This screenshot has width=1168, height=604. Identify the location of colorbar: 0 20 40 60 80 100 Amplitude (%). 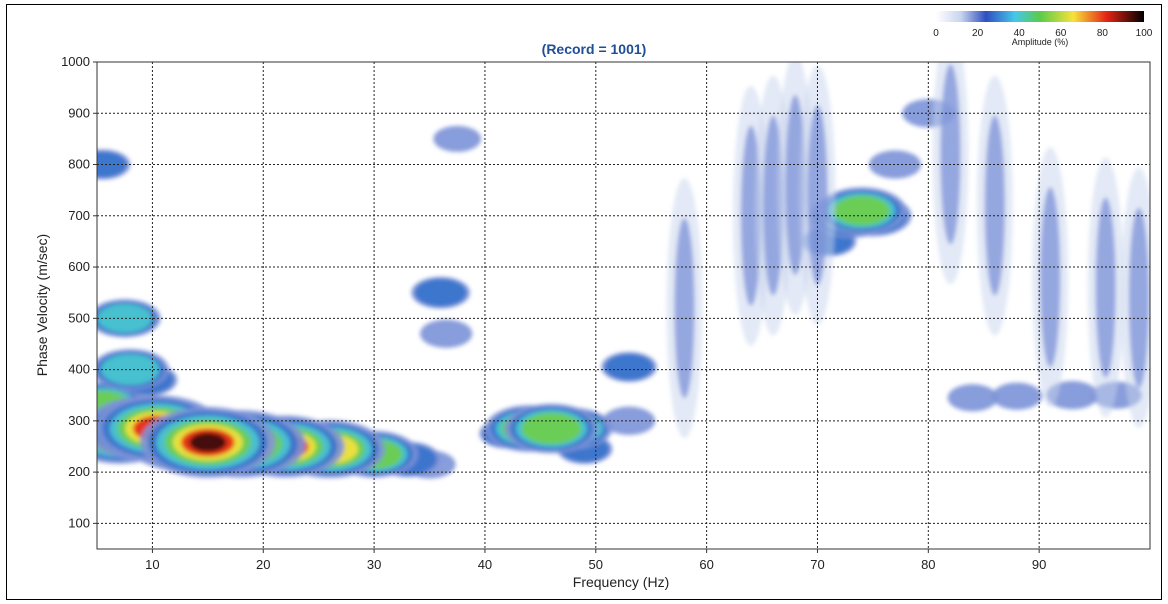
(1043, 29).